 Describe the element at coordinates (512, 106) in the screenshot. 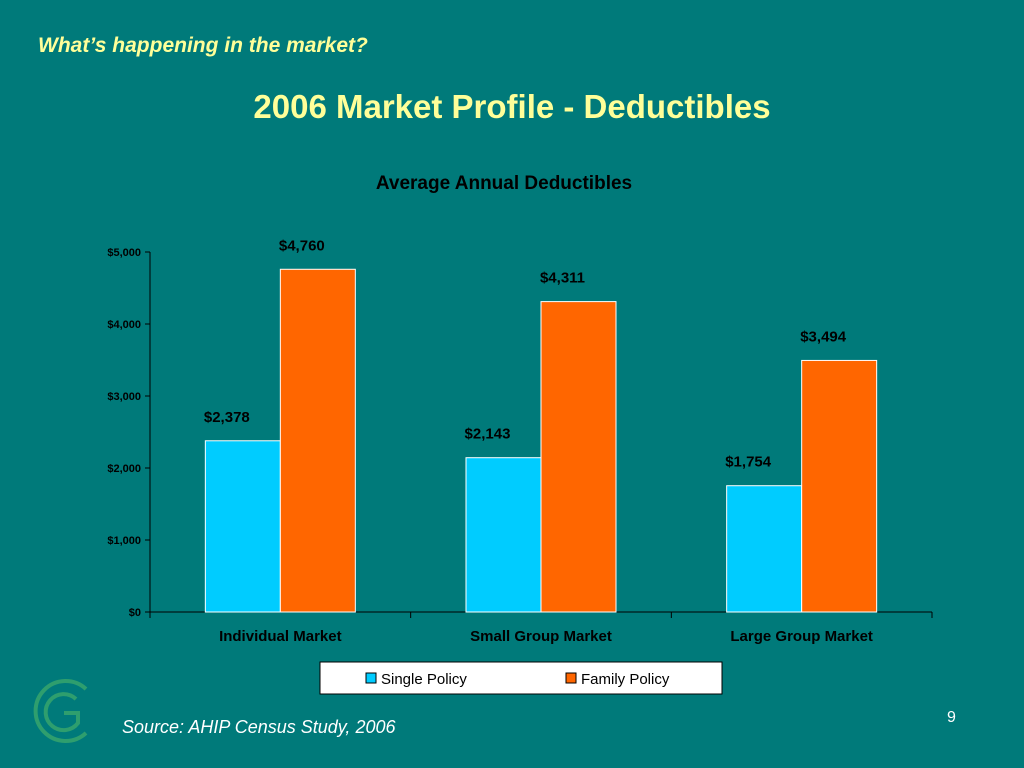

I see `slide-title: 2006 Market Profile - Deductibles` at that location.